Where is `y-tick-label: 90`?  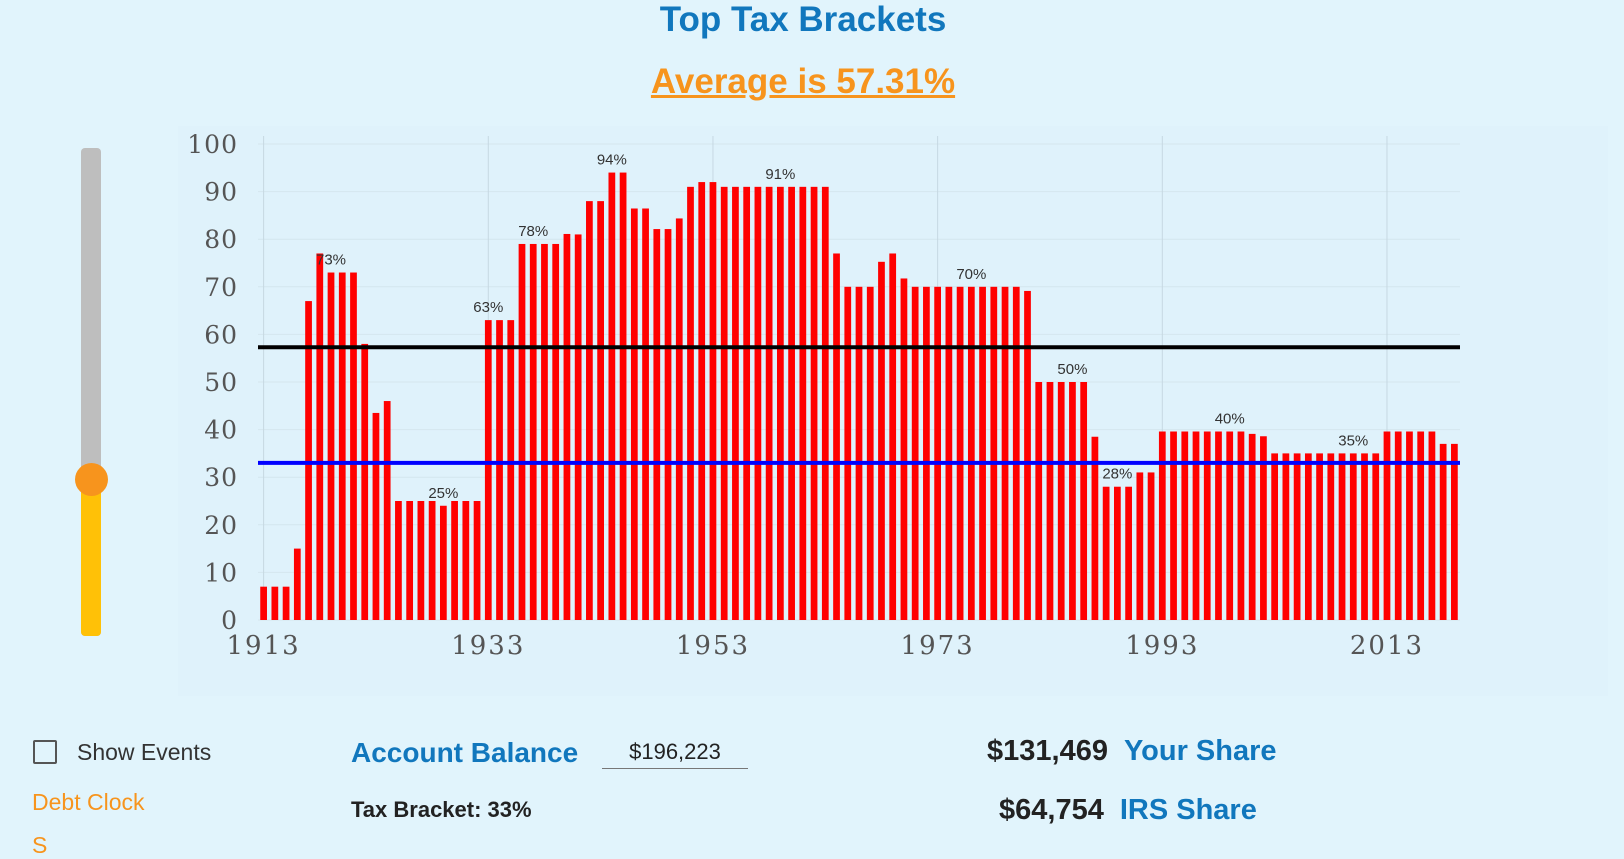
y-tick-label: 90 is located at coordinates (221, 192).